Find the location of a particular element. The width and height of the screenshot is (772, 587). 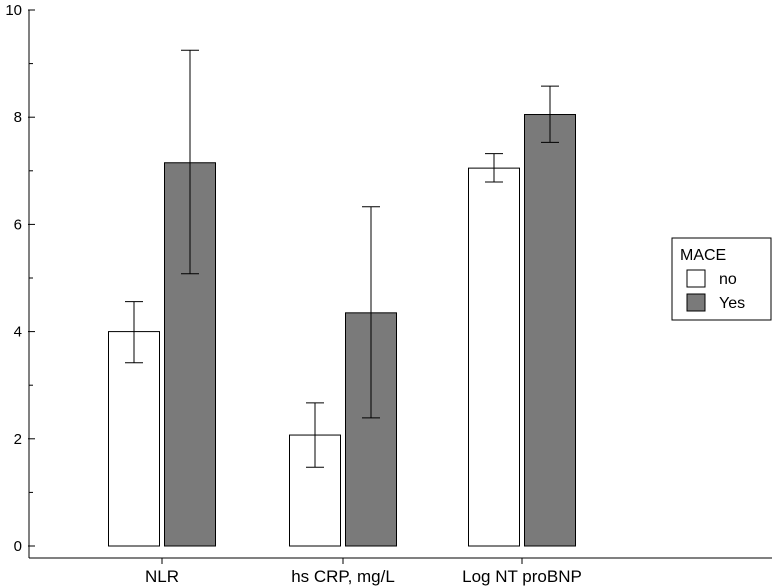

legend: MACE no Yes is located at coordinates (721, 279).